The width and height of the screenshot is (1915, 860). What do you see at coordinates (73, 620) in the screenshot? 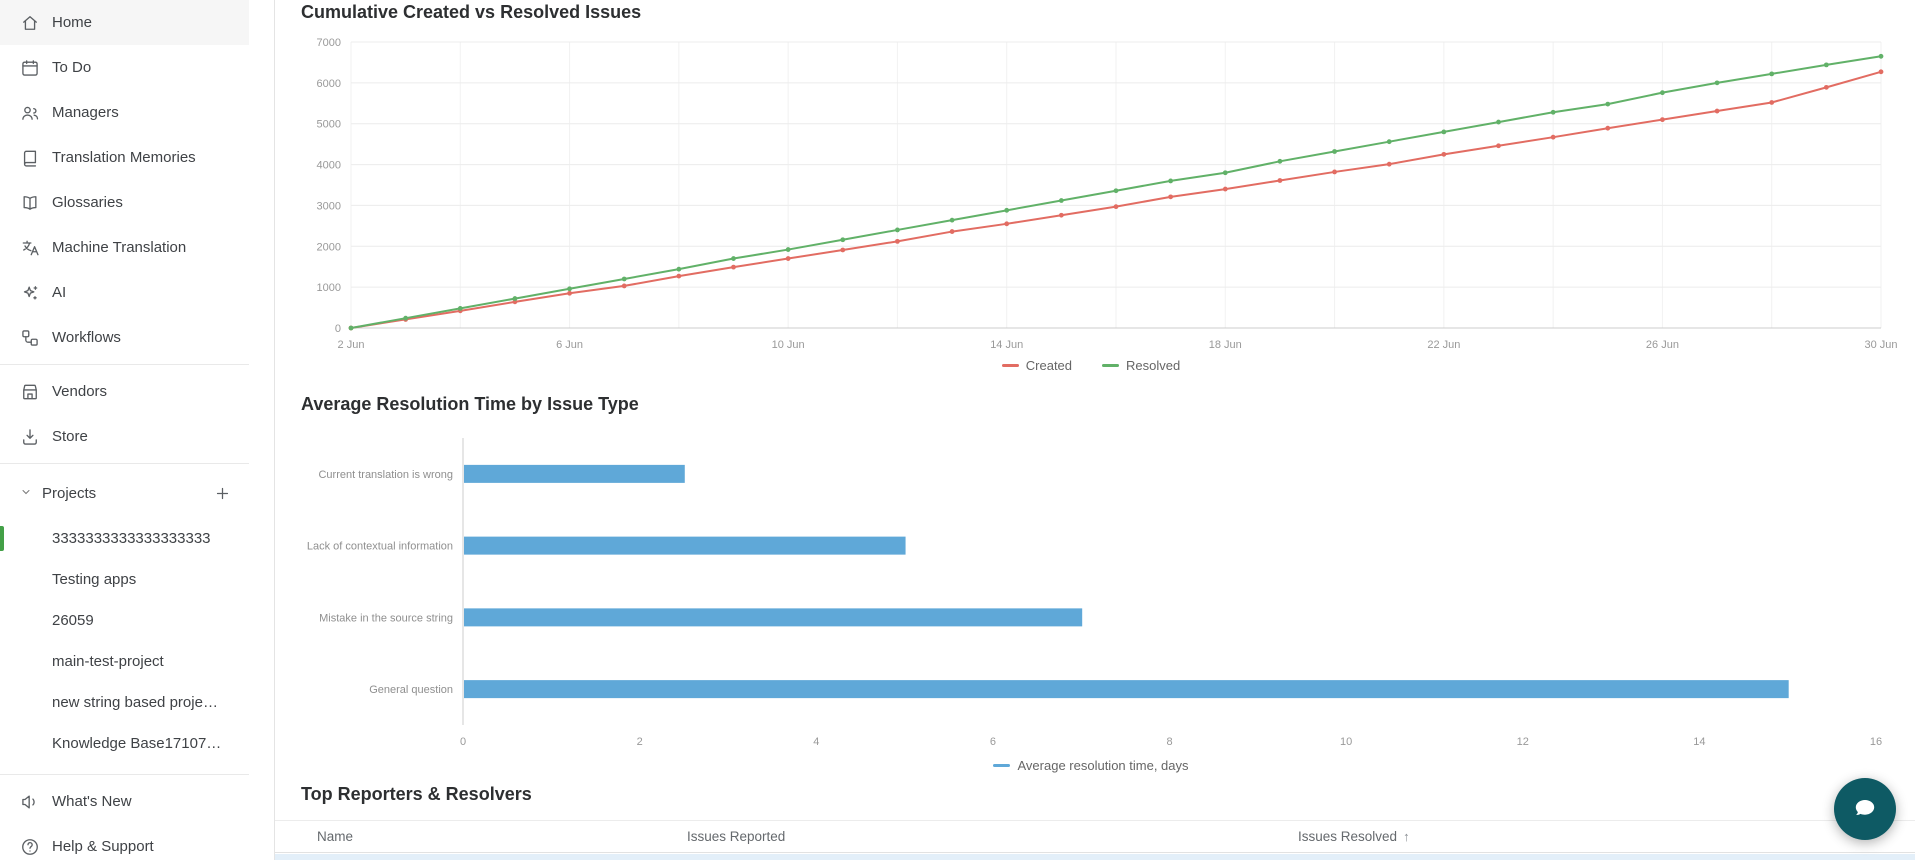
I see `project-label: 26059` at bounding box center [73, 620].